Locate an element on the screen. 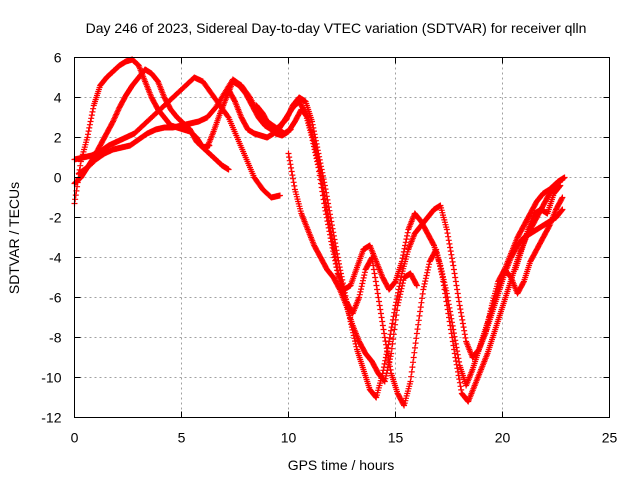  y-tick-label: -6 is located at coordinates (55, 298).